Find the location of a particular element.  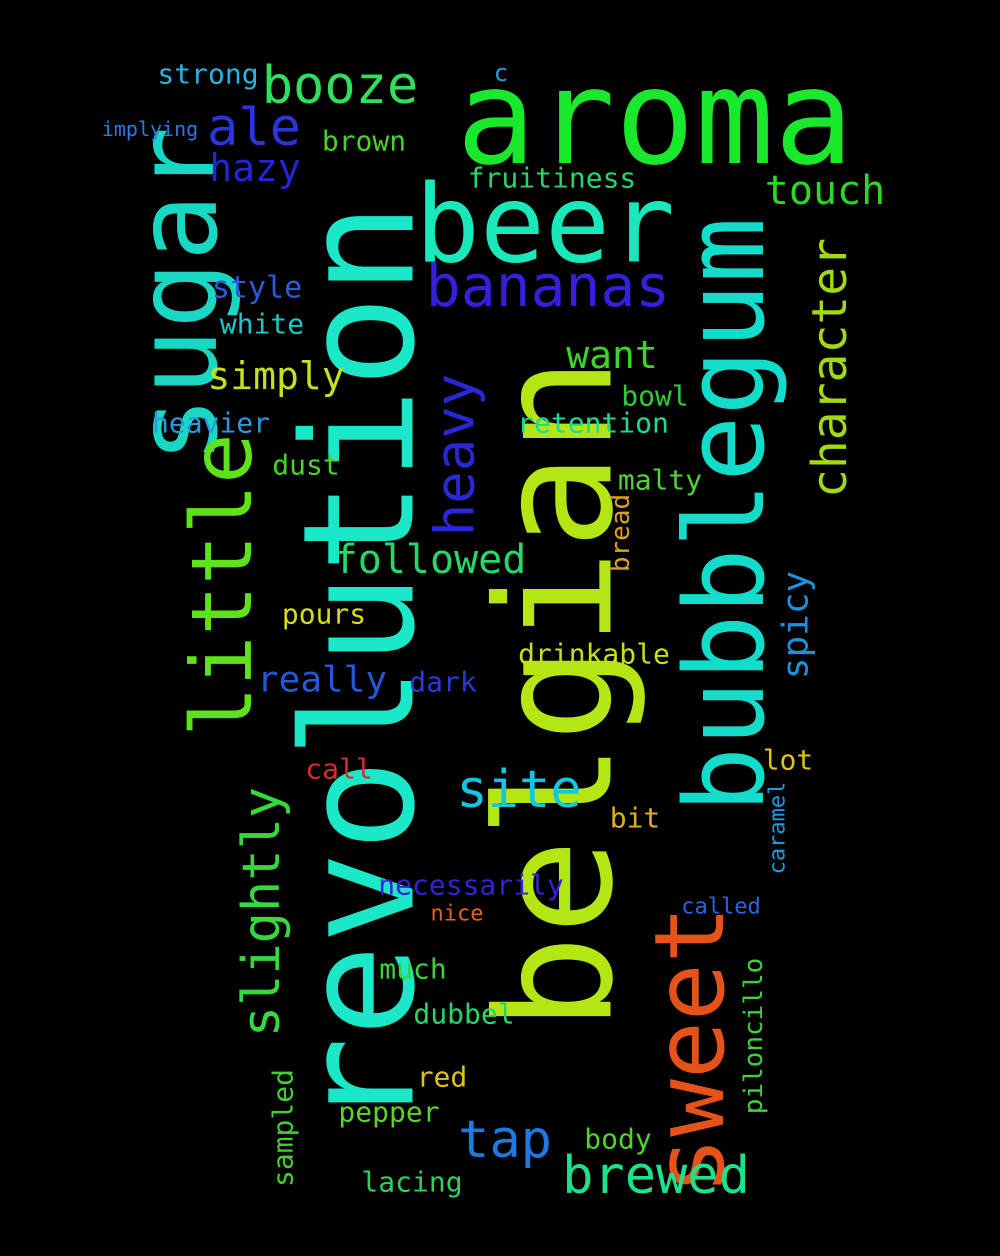

word-slightly: slightly is located at coordinates (262, 912).